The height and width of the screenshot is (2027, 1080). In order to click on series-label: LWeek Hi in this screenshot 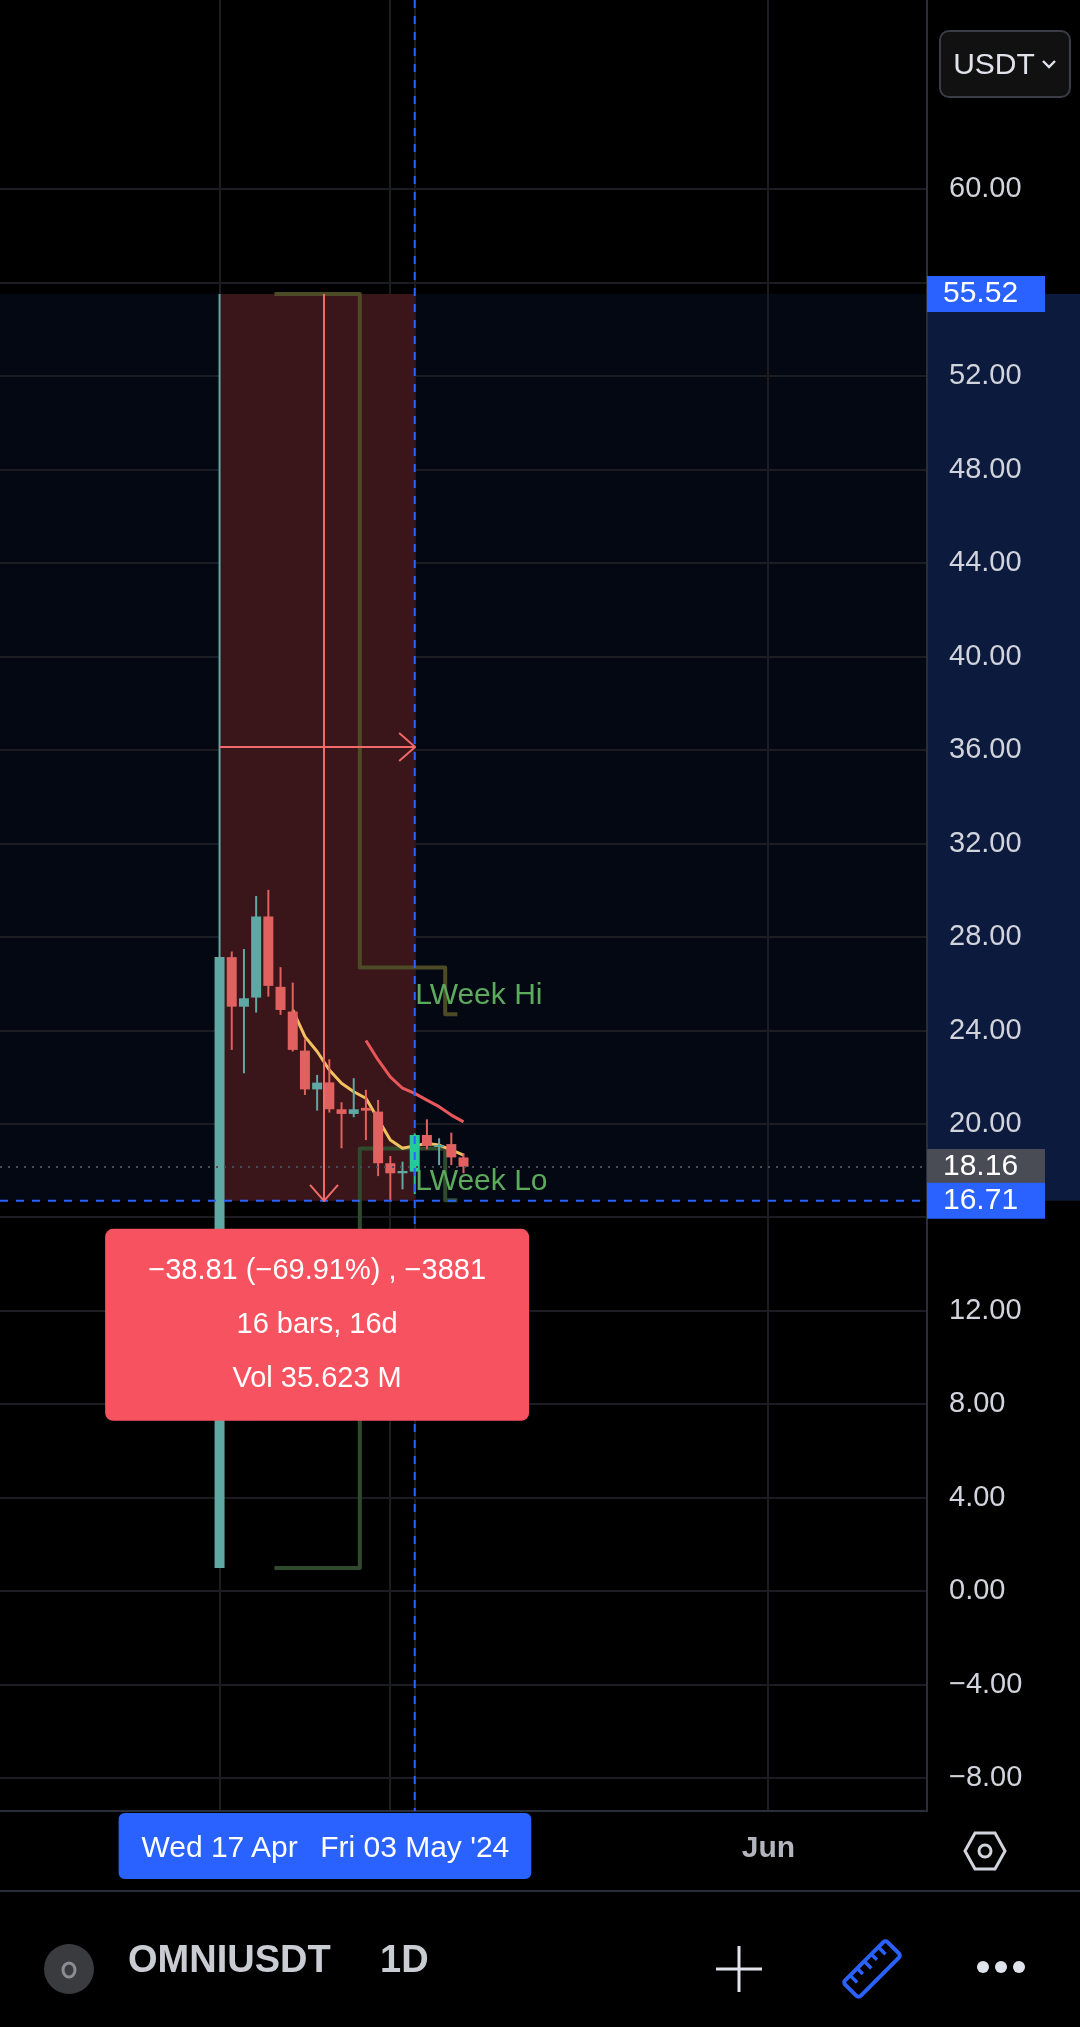, I will do `click(479, 994)`.